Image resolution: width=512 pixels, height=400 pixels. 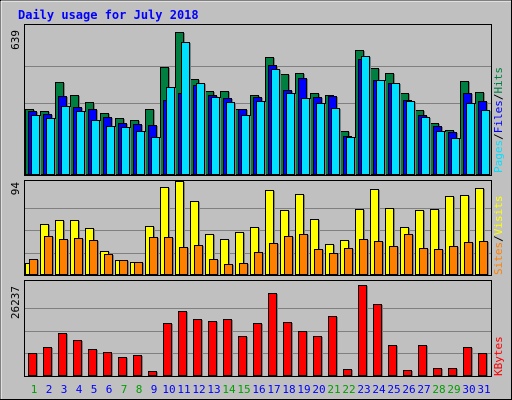 I want to click on x-label-day-7: 7, so click(x=124, y=389).